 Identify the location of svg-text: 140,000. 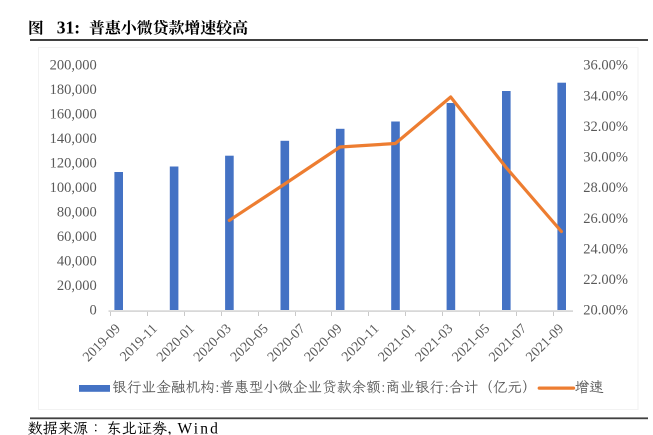
(73, 139).